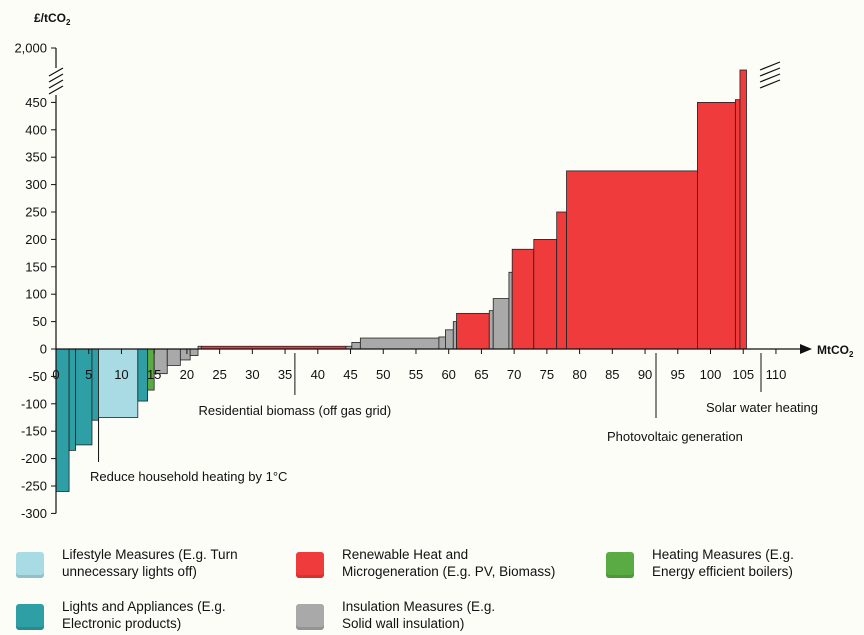  I want to click on legend-swatch-lifestyle, so click(30, 565).